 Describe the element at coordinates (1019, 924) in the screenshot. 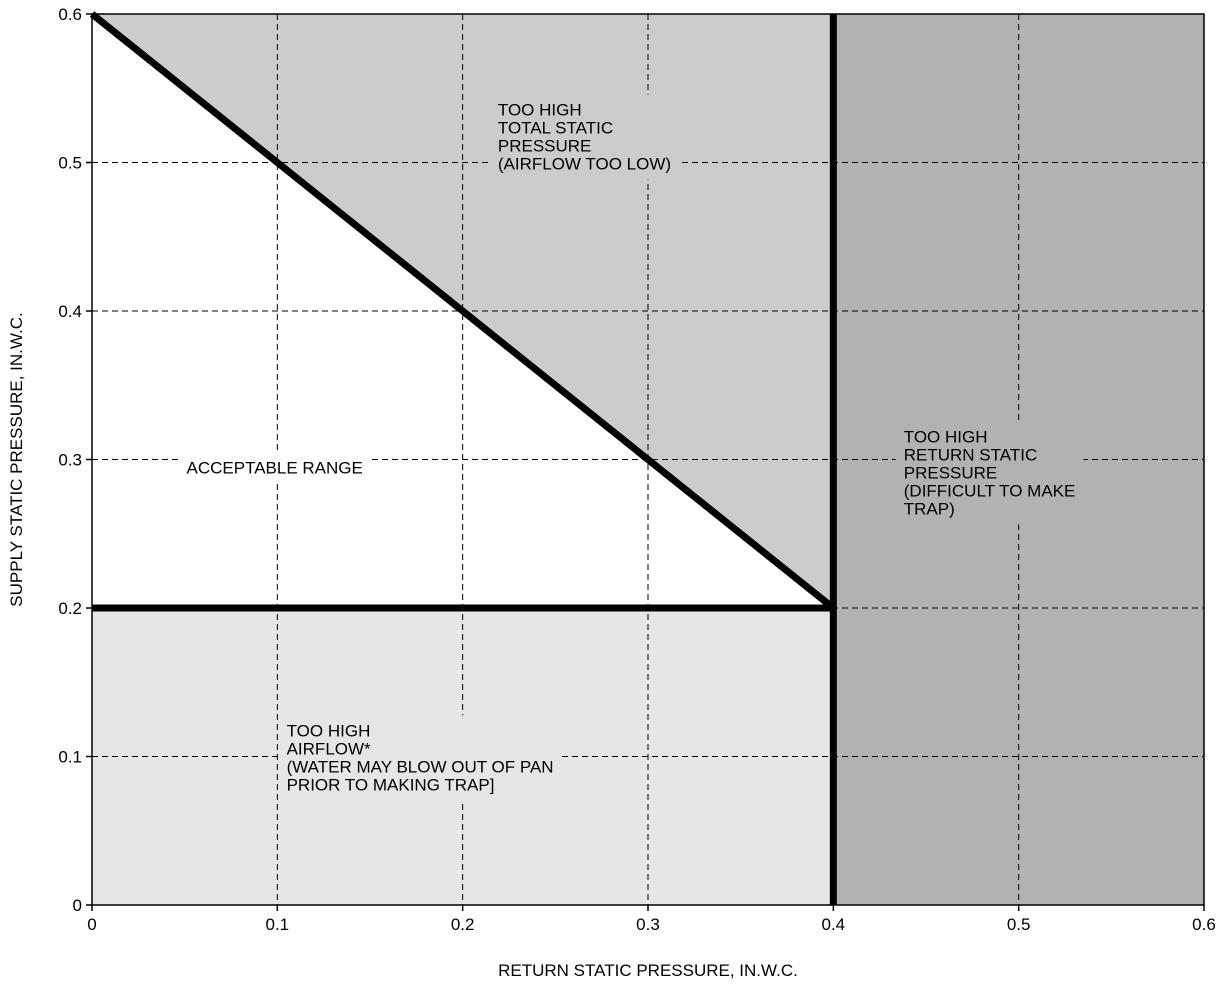

I see `x-tick-label: 0.5` at that location.